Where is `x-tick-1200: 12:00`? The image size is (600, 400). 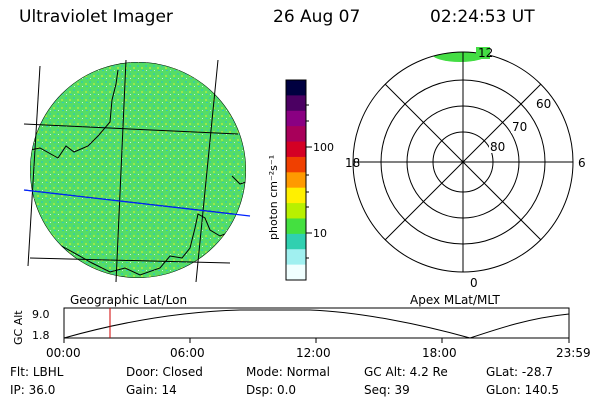 x-tick-1200: 12:00 is located at coordinates (313, 353).